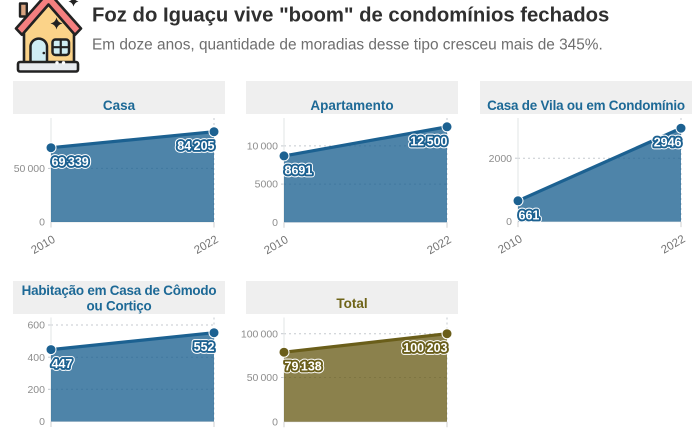 The image size is (696, 435). What do you see at coordinates (119, 105) in the screenshot?
I see `svg-text: Casa` at bounding box center [119, 105].